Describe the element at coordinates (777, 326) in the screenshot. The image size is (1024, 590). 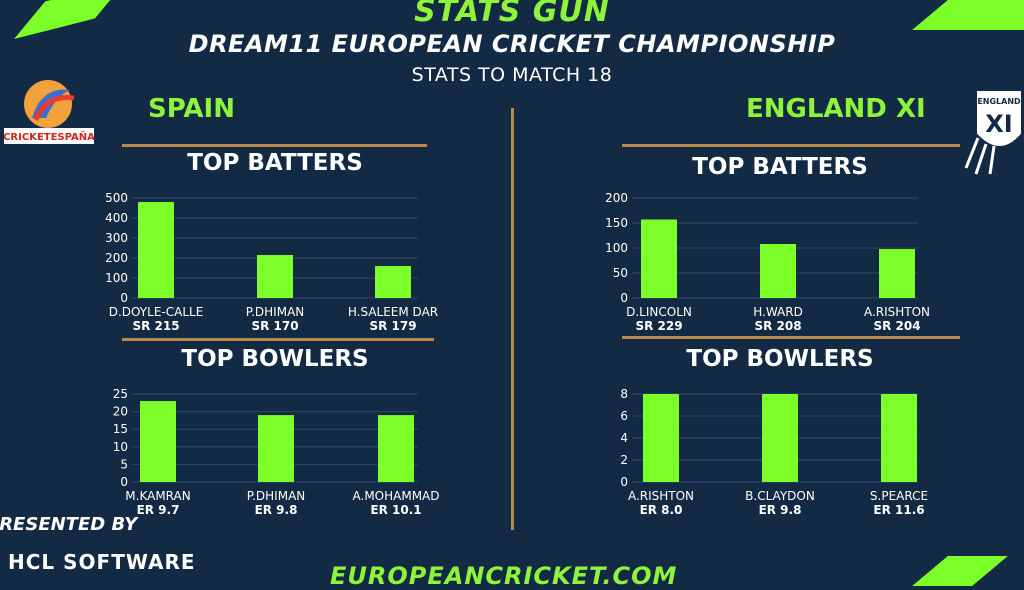
I see `x-sublabel: SR 208` at that location.